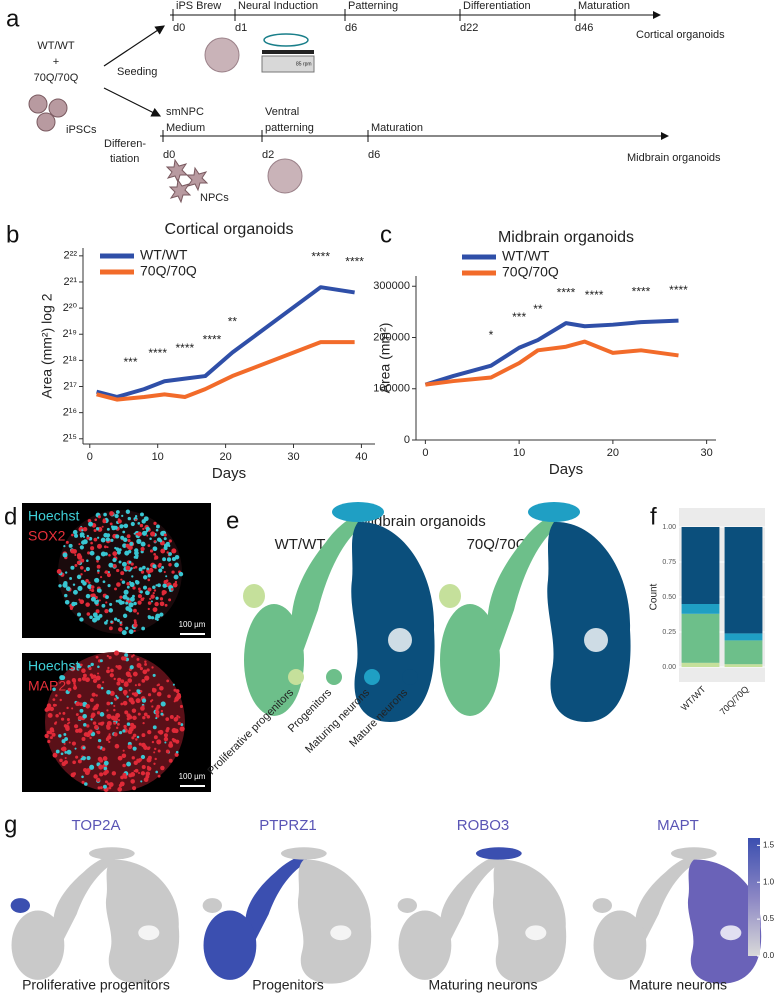 Image resolution: width=778 pixels, height=997 pixels. I want to click on y-tick-label: 100000, so click(391, 389).